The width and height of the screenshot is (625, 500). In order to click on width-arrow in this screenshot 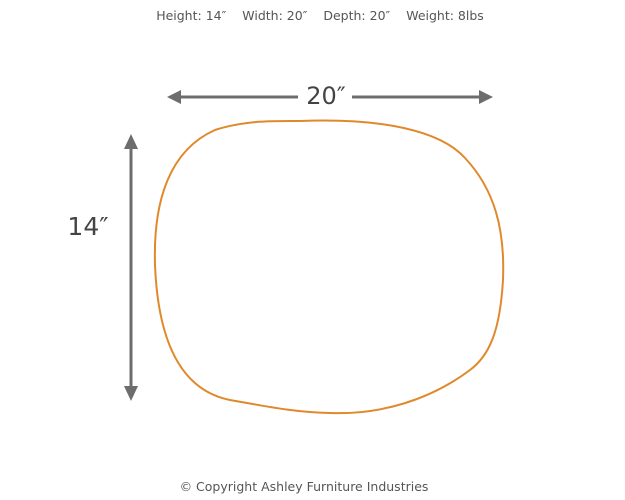, I will do `click(330, 97)`.